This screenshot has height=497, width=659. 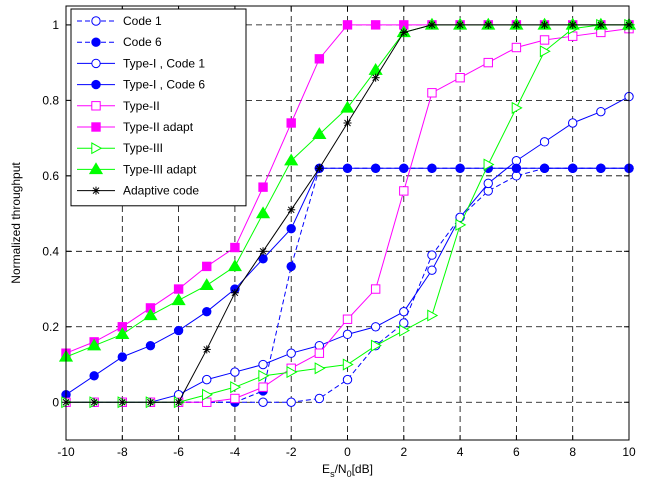 What do you see at coordinates (119, 21) in the screenshot?
I see `legend-entry: Code 1` at bounding box center [119, 21].